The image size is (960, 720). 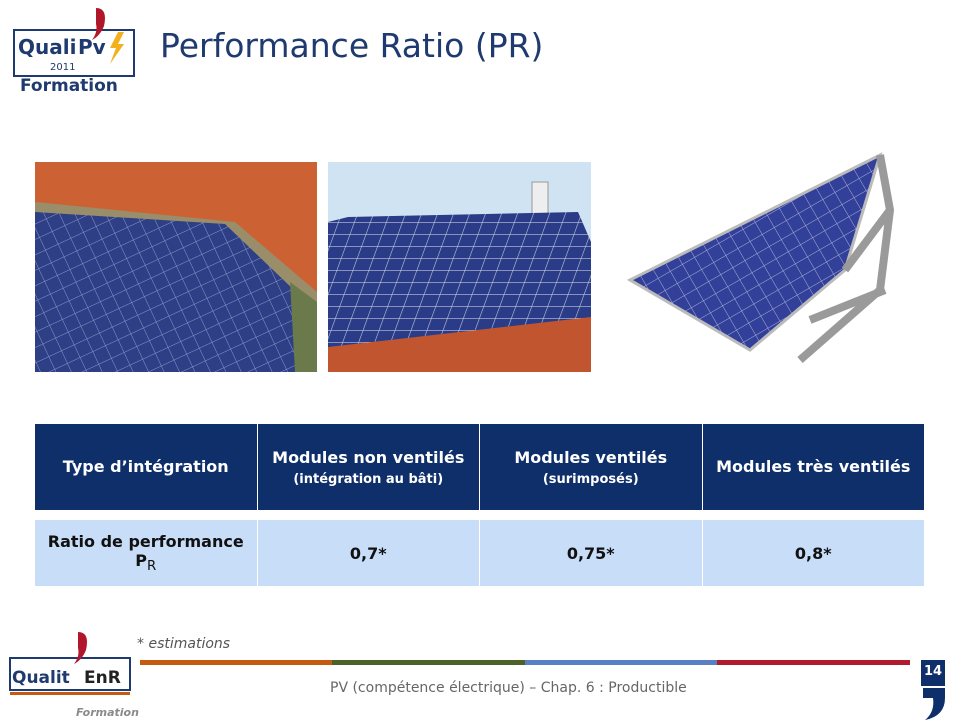 I want to click on header-logo: Quali Pv 2011 Formation, so click(x=74, y=51).